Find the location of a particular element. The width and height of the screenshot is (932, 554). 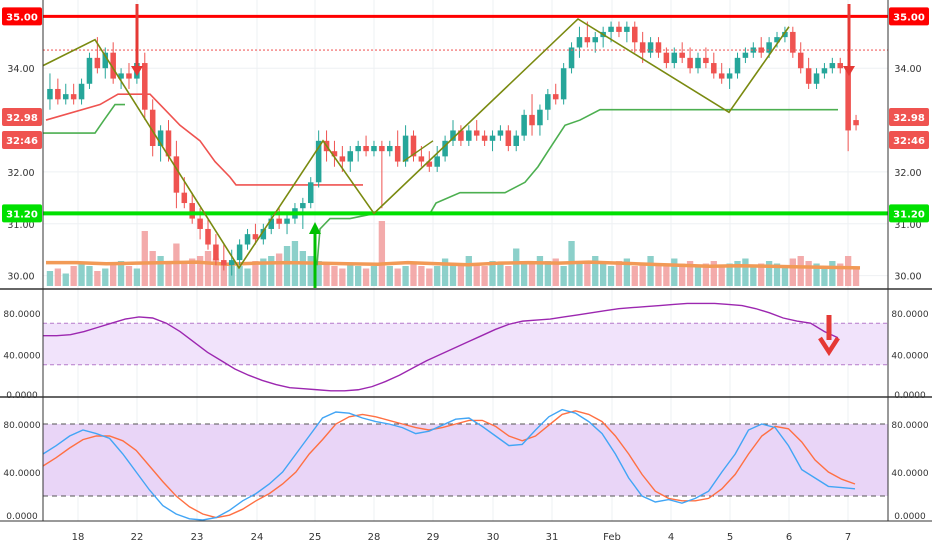

oscillator-line is located at coordinates (441, 347).